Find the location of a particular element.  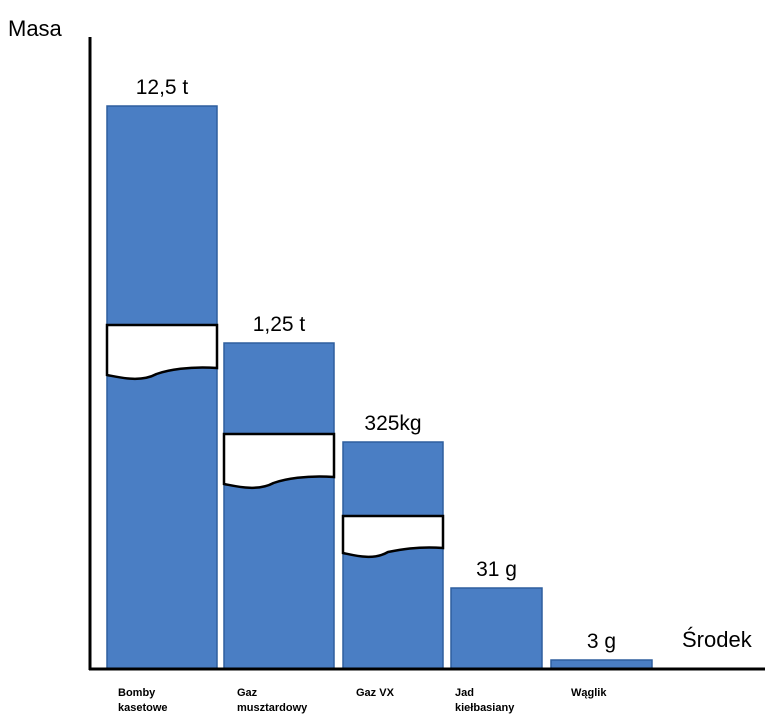

value-label-2: 1,25 t is located at coordinates (279, 324).